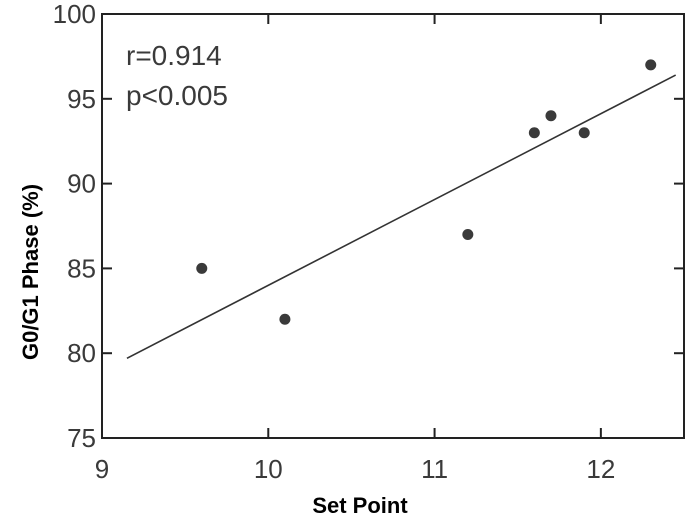 This screenshot has height=525, width=687. I want to click on stat-annotation: p<0.005, so click(177, 95).